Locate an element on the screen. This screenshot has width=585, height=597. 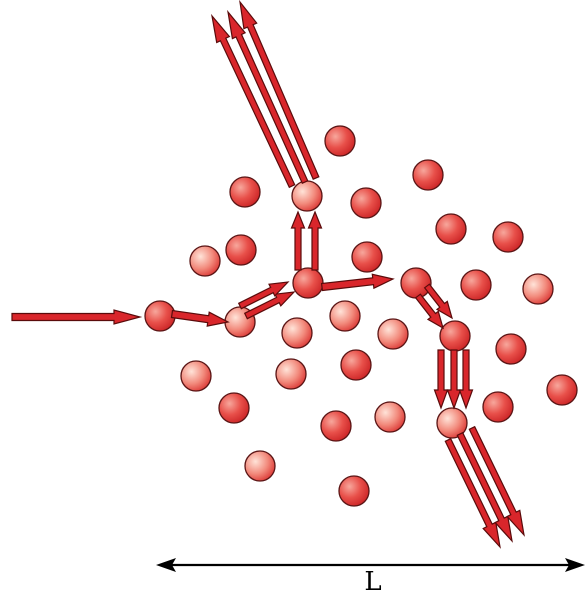
length-scale-right-arrowhead is located at coordinates (575, 565).